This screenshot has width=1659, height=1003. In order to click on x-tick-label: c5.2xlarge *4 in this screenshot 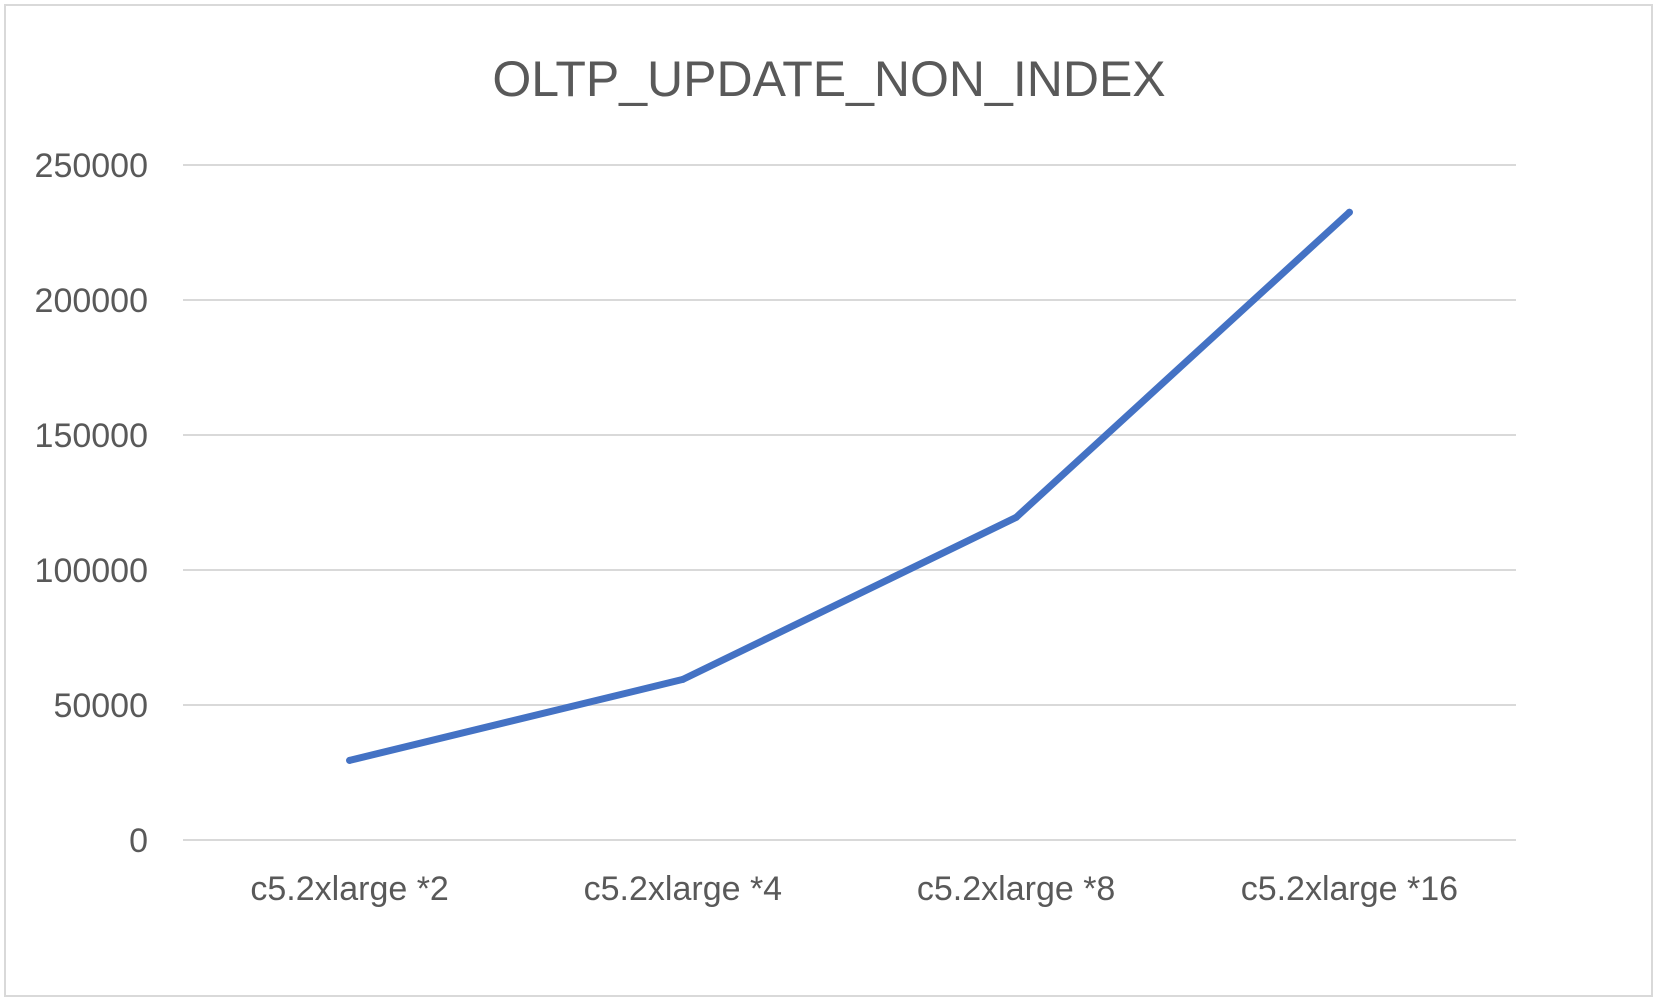, I will do `click(683, 889)`.